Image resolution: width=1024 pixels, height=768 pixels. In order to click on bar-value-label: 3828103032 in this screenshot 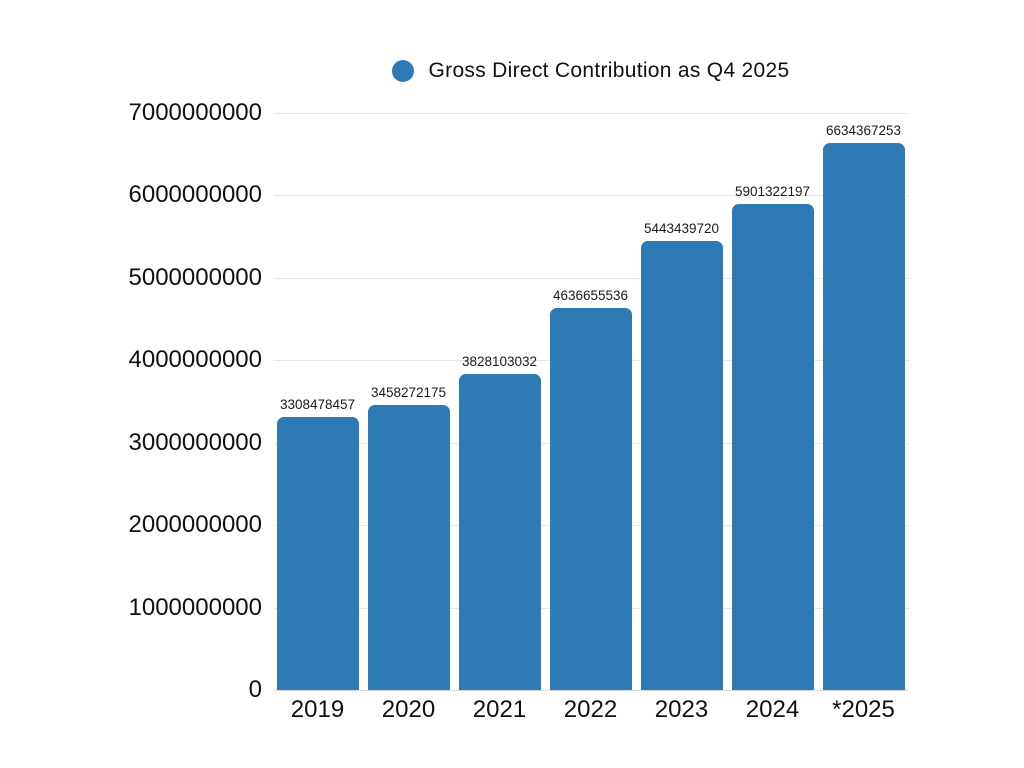, I will do `click(499, 362)`.